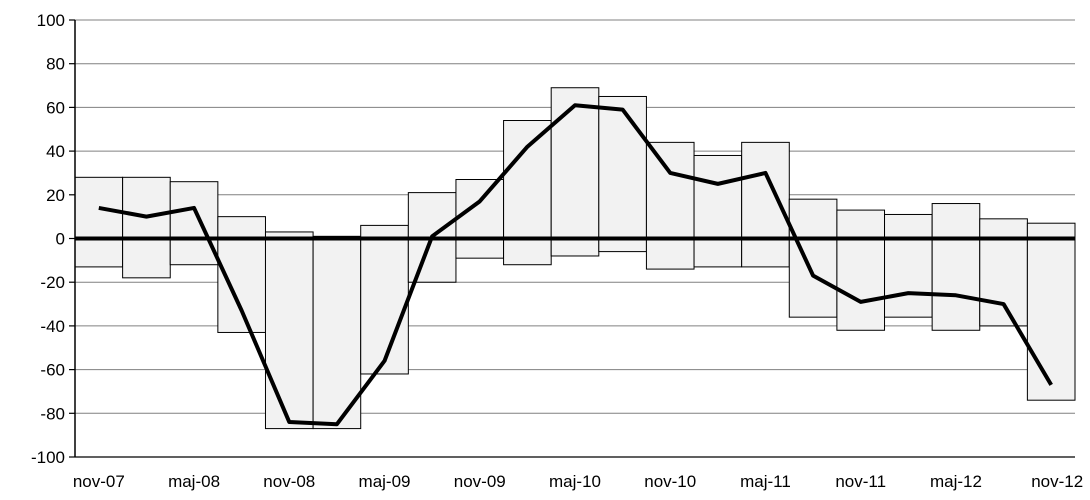 This screenshot has height=500, width=1090. What do you see at coordinates (55, 64) in the screenshot?
I see `y-tick-label: 80` at bounding box center [55, 64].